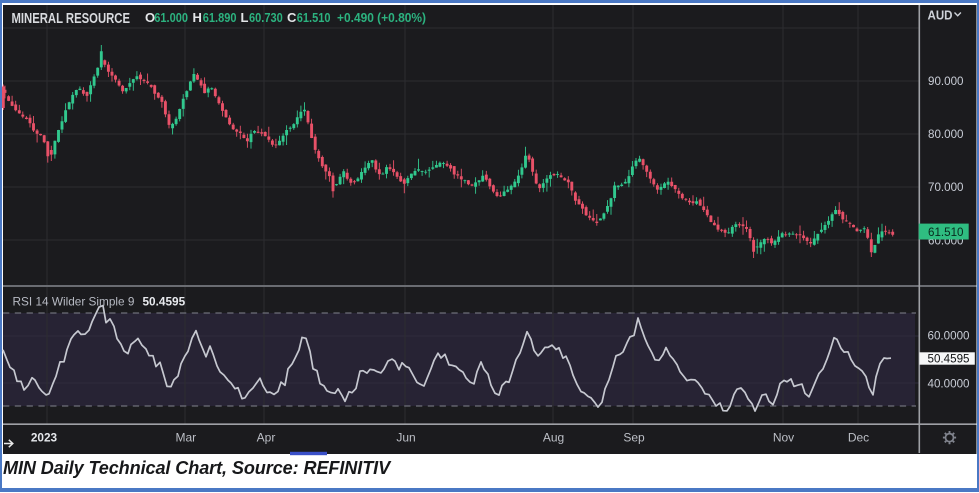 The height and width of the screenshot is (493, 979). What do you see at coordinates (783, 438) in the screenshot?
I see `svg-text: Nov` at bounding box center [783, 438].